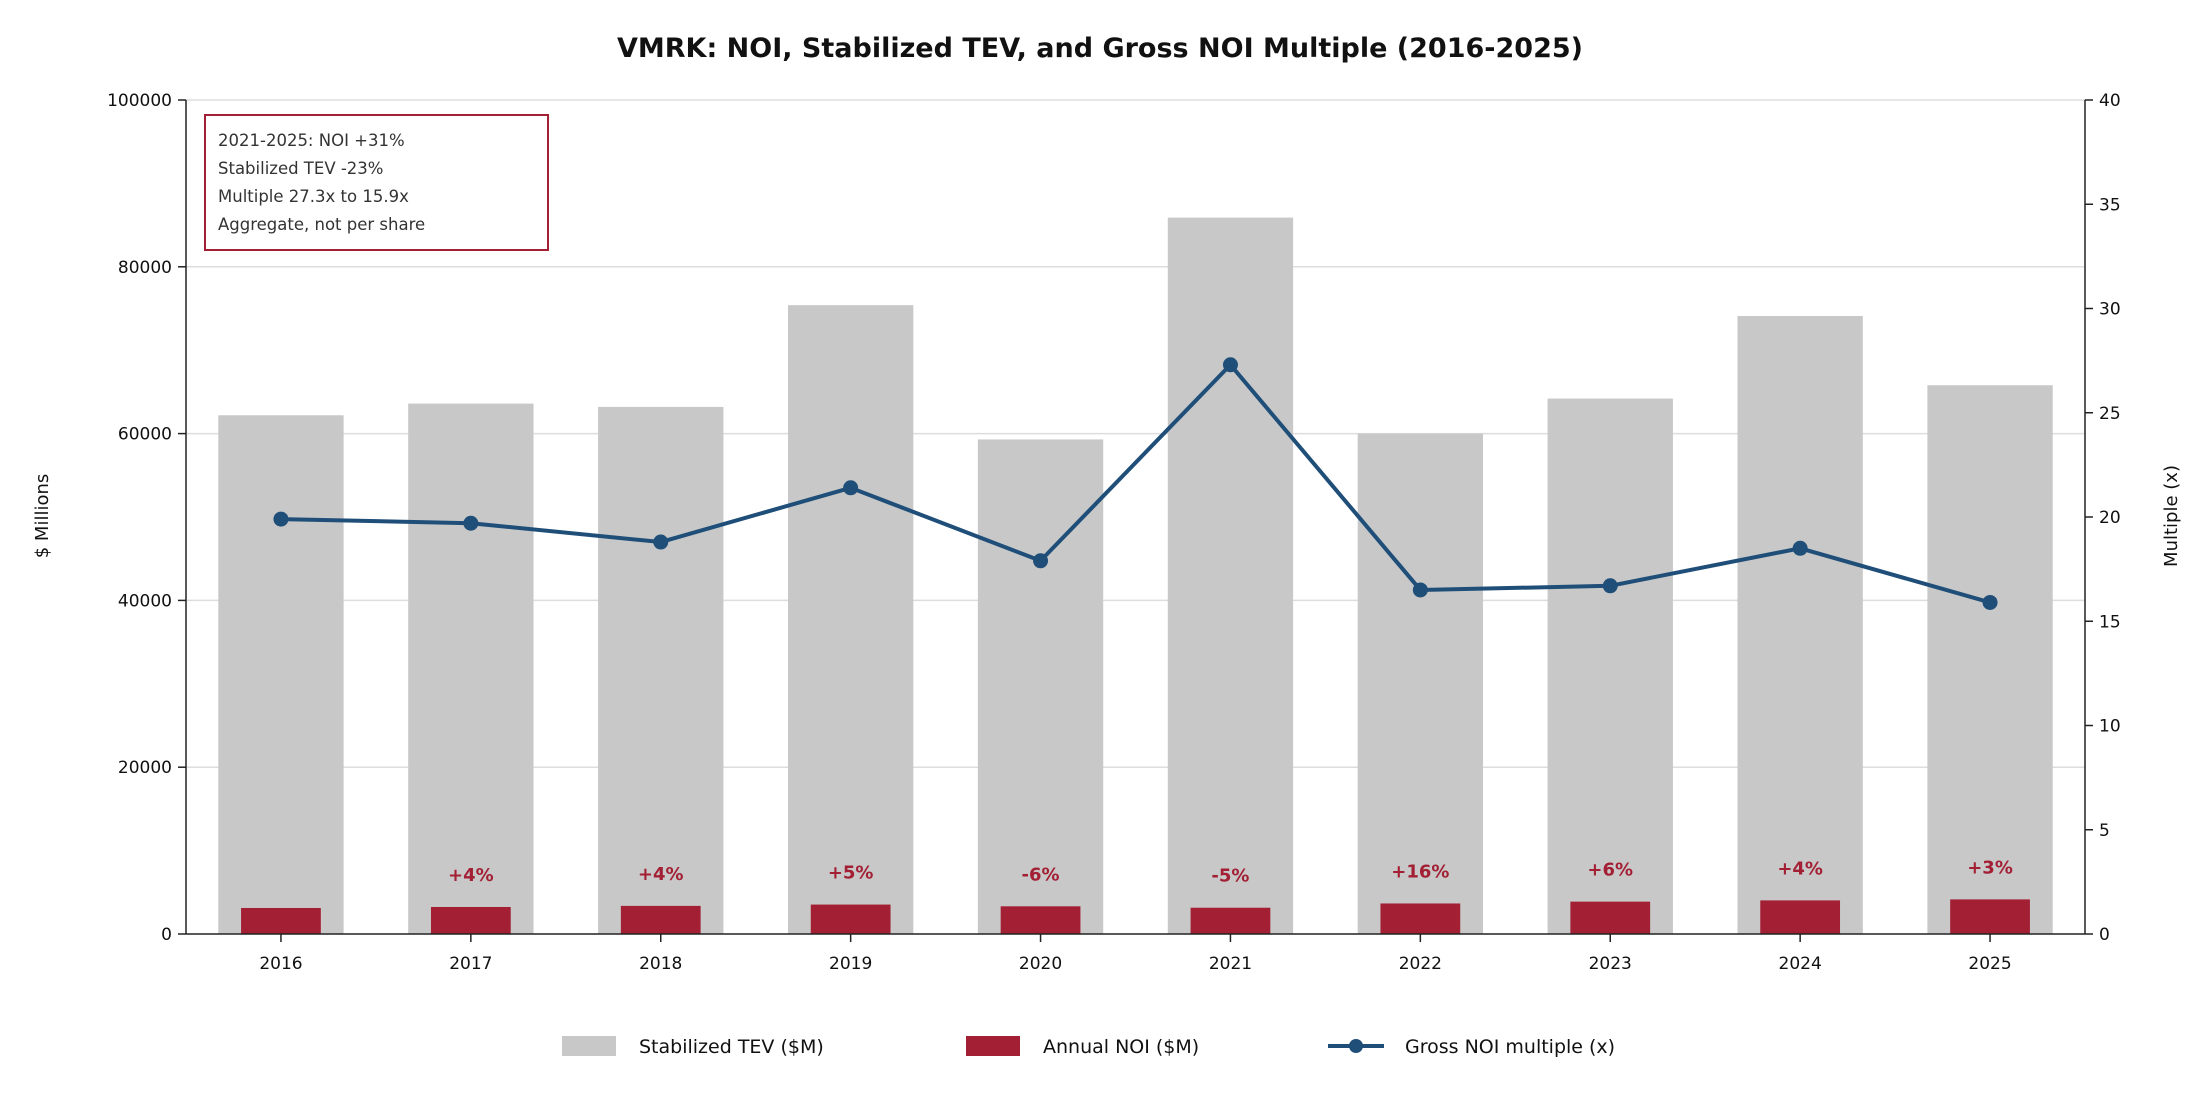 This screenshot has width=2200, height=1100. What do you see at coordinates (1420, 964) in the screenshot?
I see `x-tick-label: 2022` at bounding box center [1420, 964].